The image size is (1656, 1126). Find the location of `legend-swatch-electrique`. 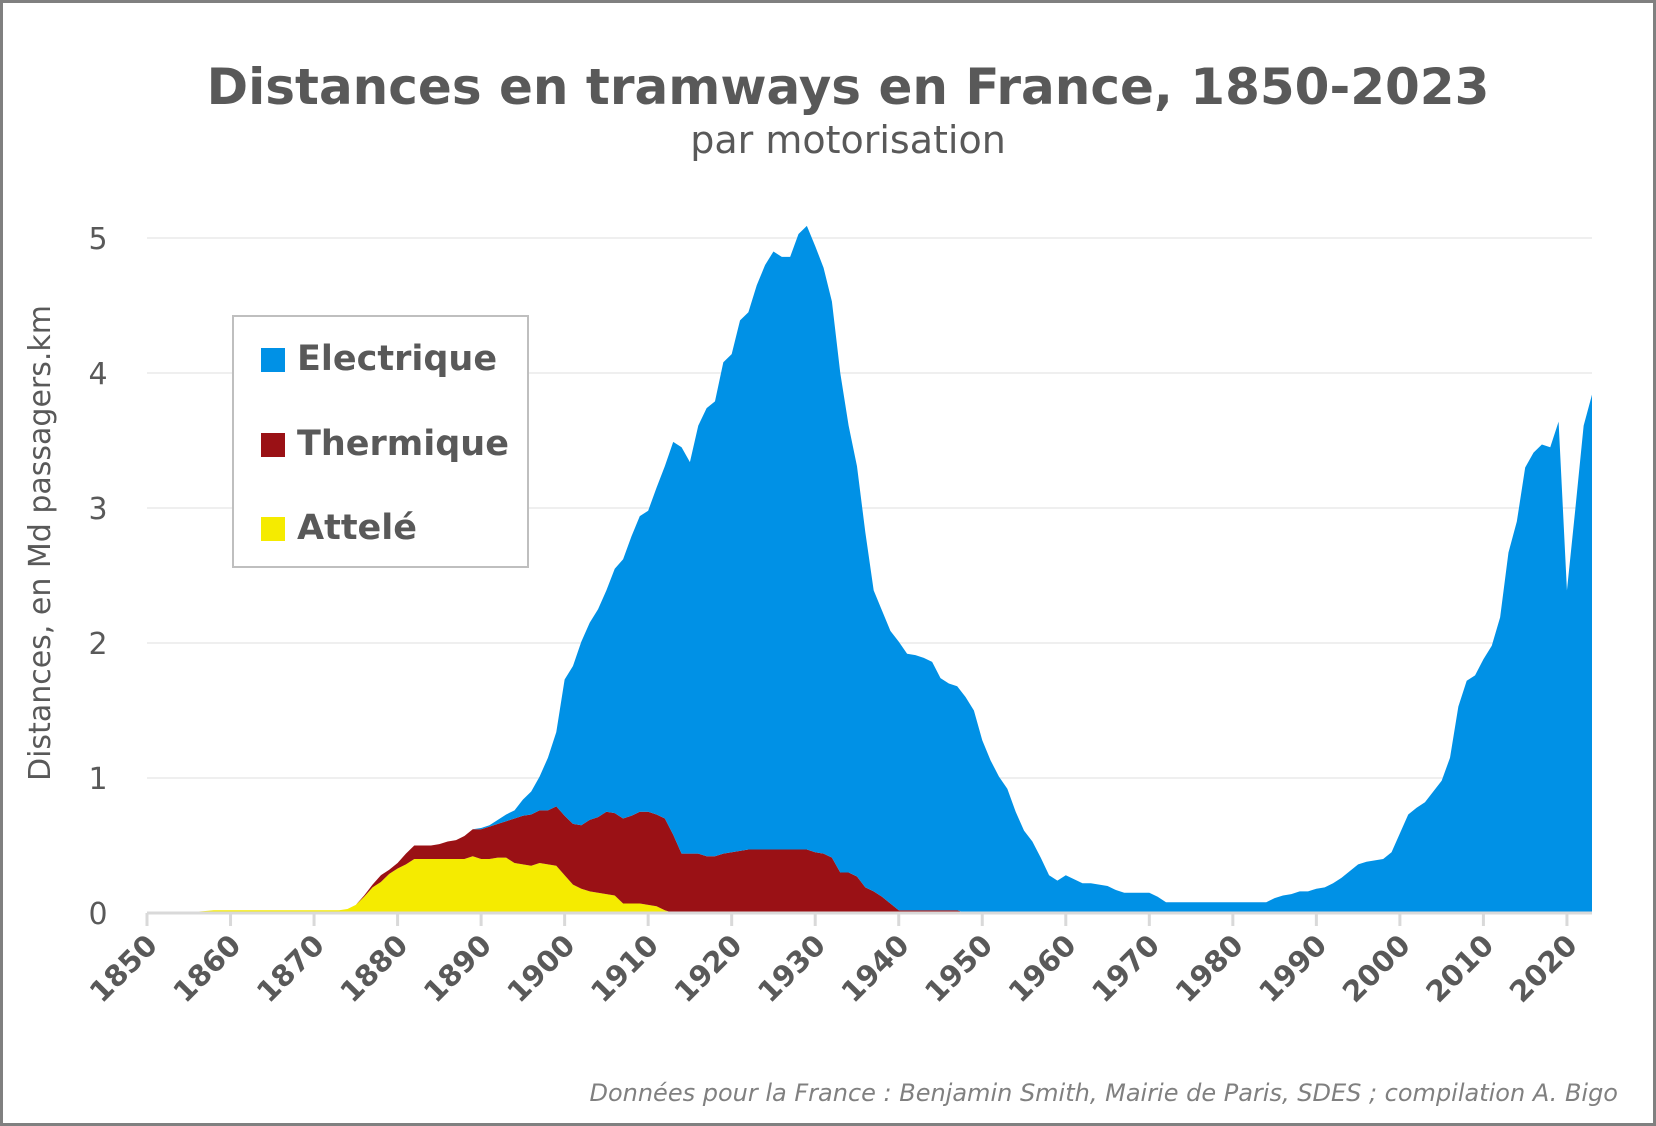

legend-swatch-electrique is located at coordinates (273, 360).